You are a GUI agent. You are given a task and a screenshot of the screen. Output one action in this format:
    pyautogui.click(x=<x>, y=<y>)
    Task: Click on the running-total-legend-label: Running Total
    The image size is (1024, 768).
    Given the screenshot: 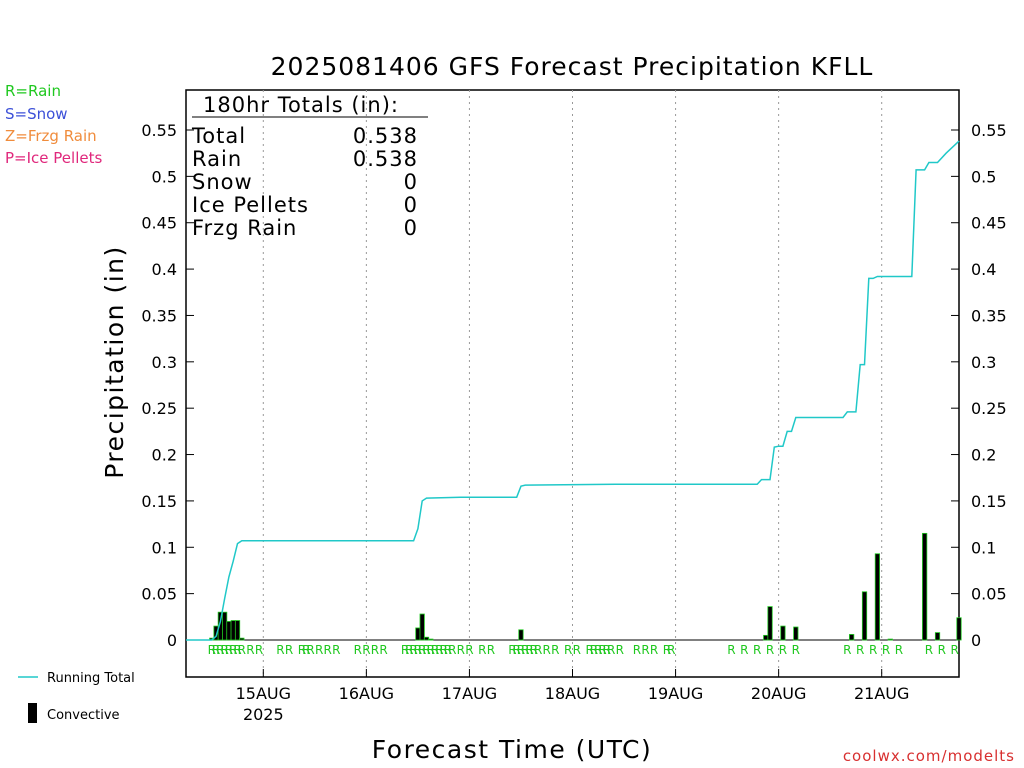 What is the action you would take?
    pyautogui.click(x=91, y=678)
    